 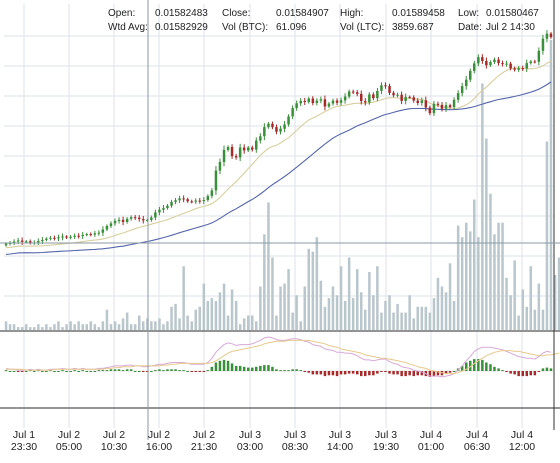 I want to click on x-tick-day: Jul 4, so click(x=431, y=435).